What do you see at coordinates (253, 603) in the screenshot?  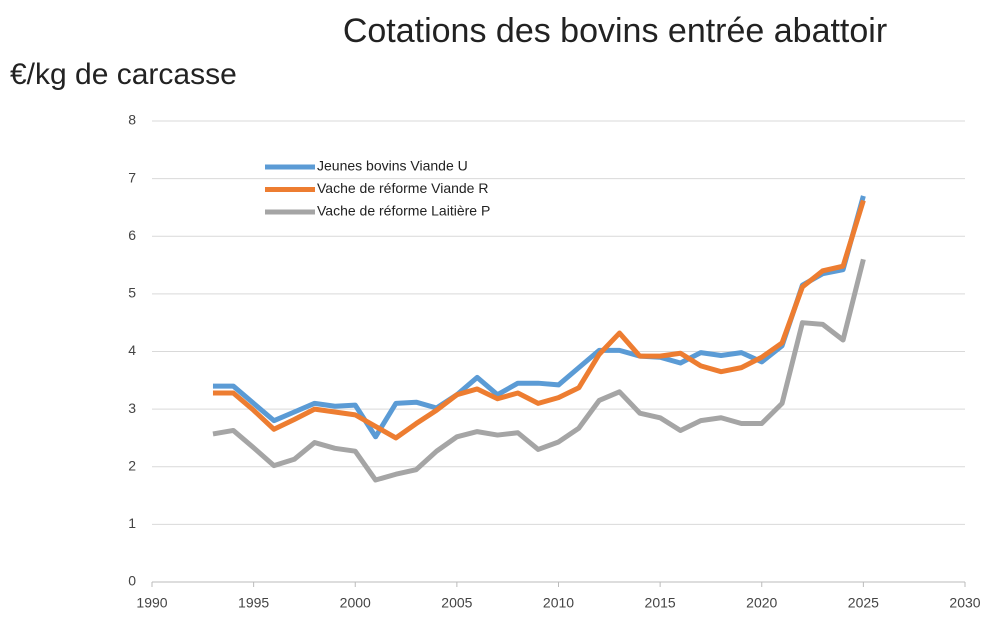 I see `x-tick-label: 1995` at bounding box center [253, 603].